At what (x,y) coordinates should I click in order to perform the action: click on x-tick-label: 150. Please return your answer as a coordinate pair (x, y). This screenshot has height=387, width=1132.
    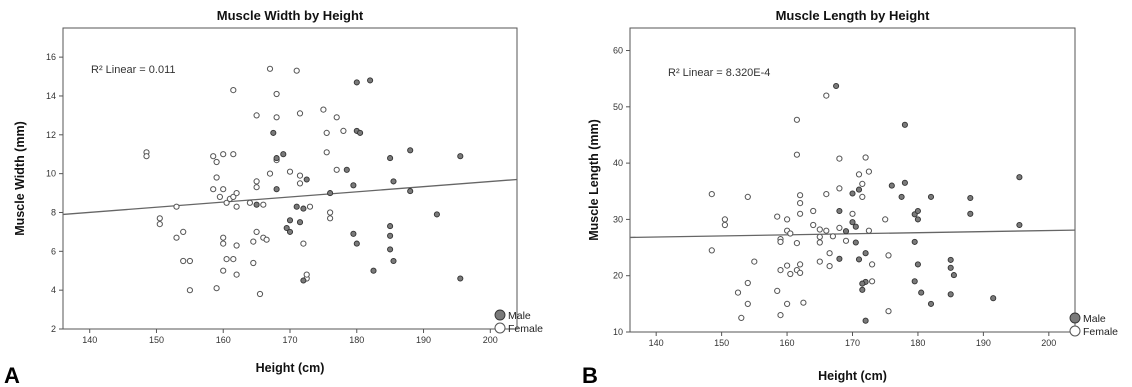
    Looking at the image, I should click on (721, 343).